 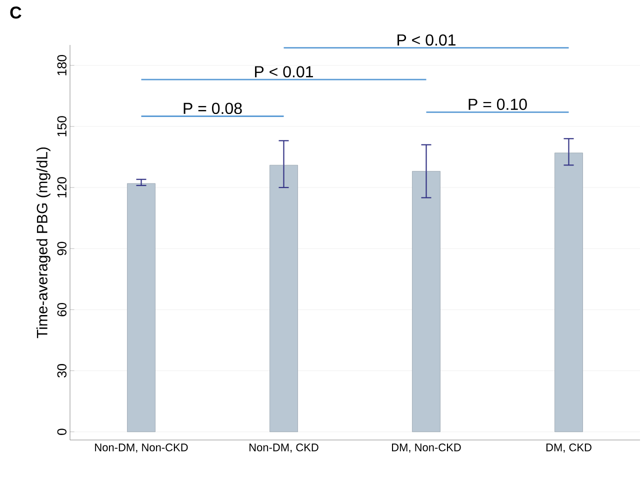 What do you see at coordinates (61, 249) in the screenshot?
I see `y-tick-label: 90` at bounding box center [61, 249].